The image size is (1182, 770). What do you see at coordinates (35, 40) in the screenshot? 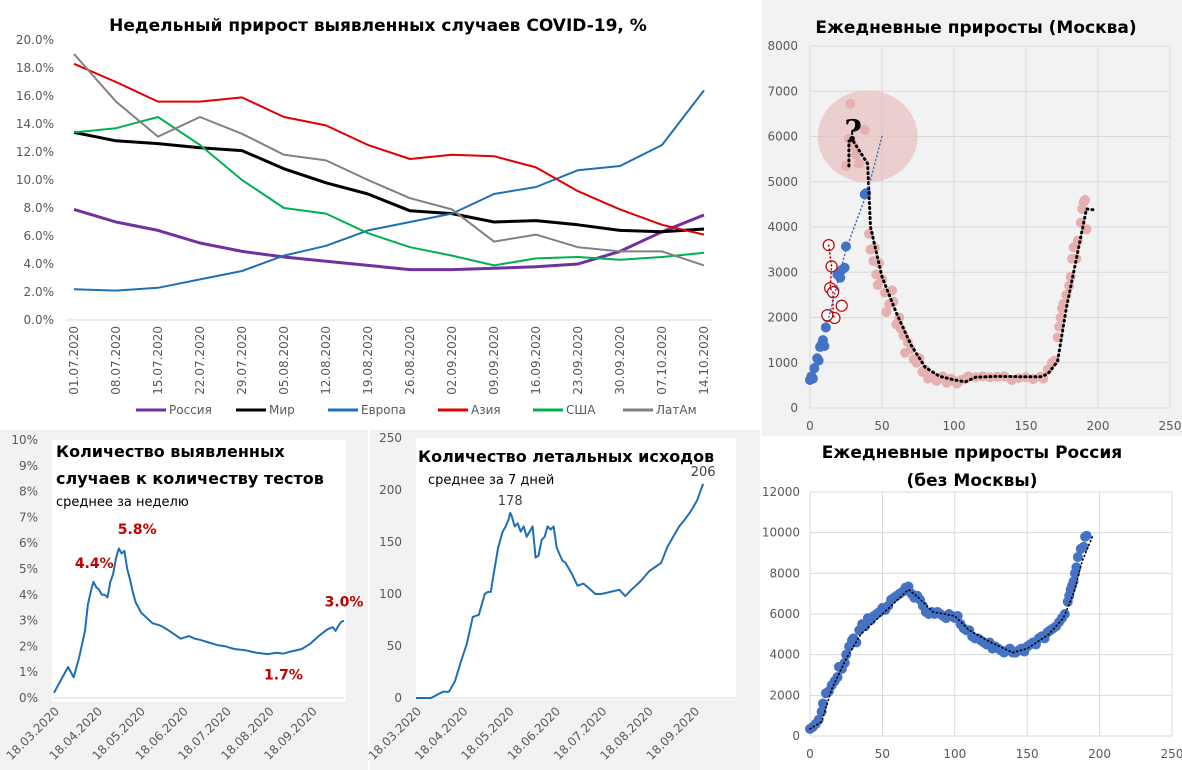
I see `y-tick-label: 20.0%` at bounding box center [35, 40].